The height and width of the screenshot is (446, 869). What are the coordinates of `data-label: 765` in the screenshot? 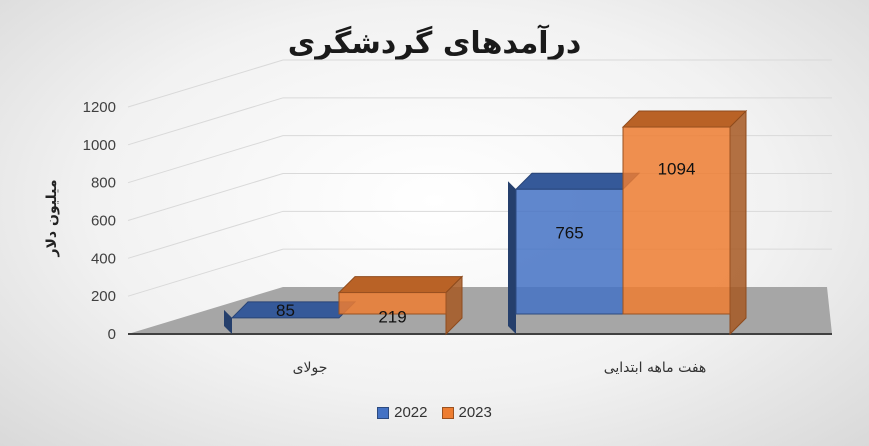 It's located at (569, 233).